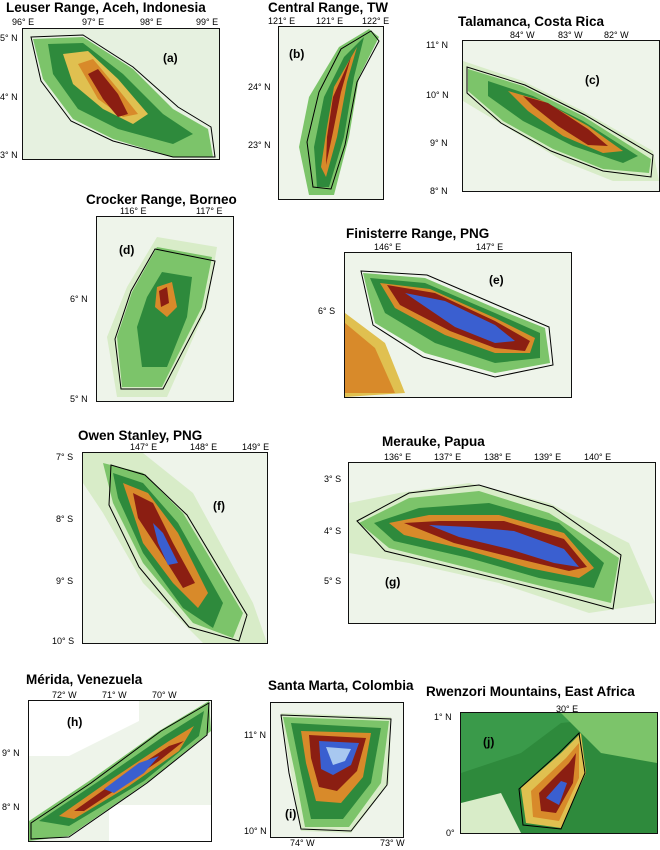 This screenshot has height=850, width=660. I want to click on panel-c-lat-tick: 8° N, so click(439, 191).